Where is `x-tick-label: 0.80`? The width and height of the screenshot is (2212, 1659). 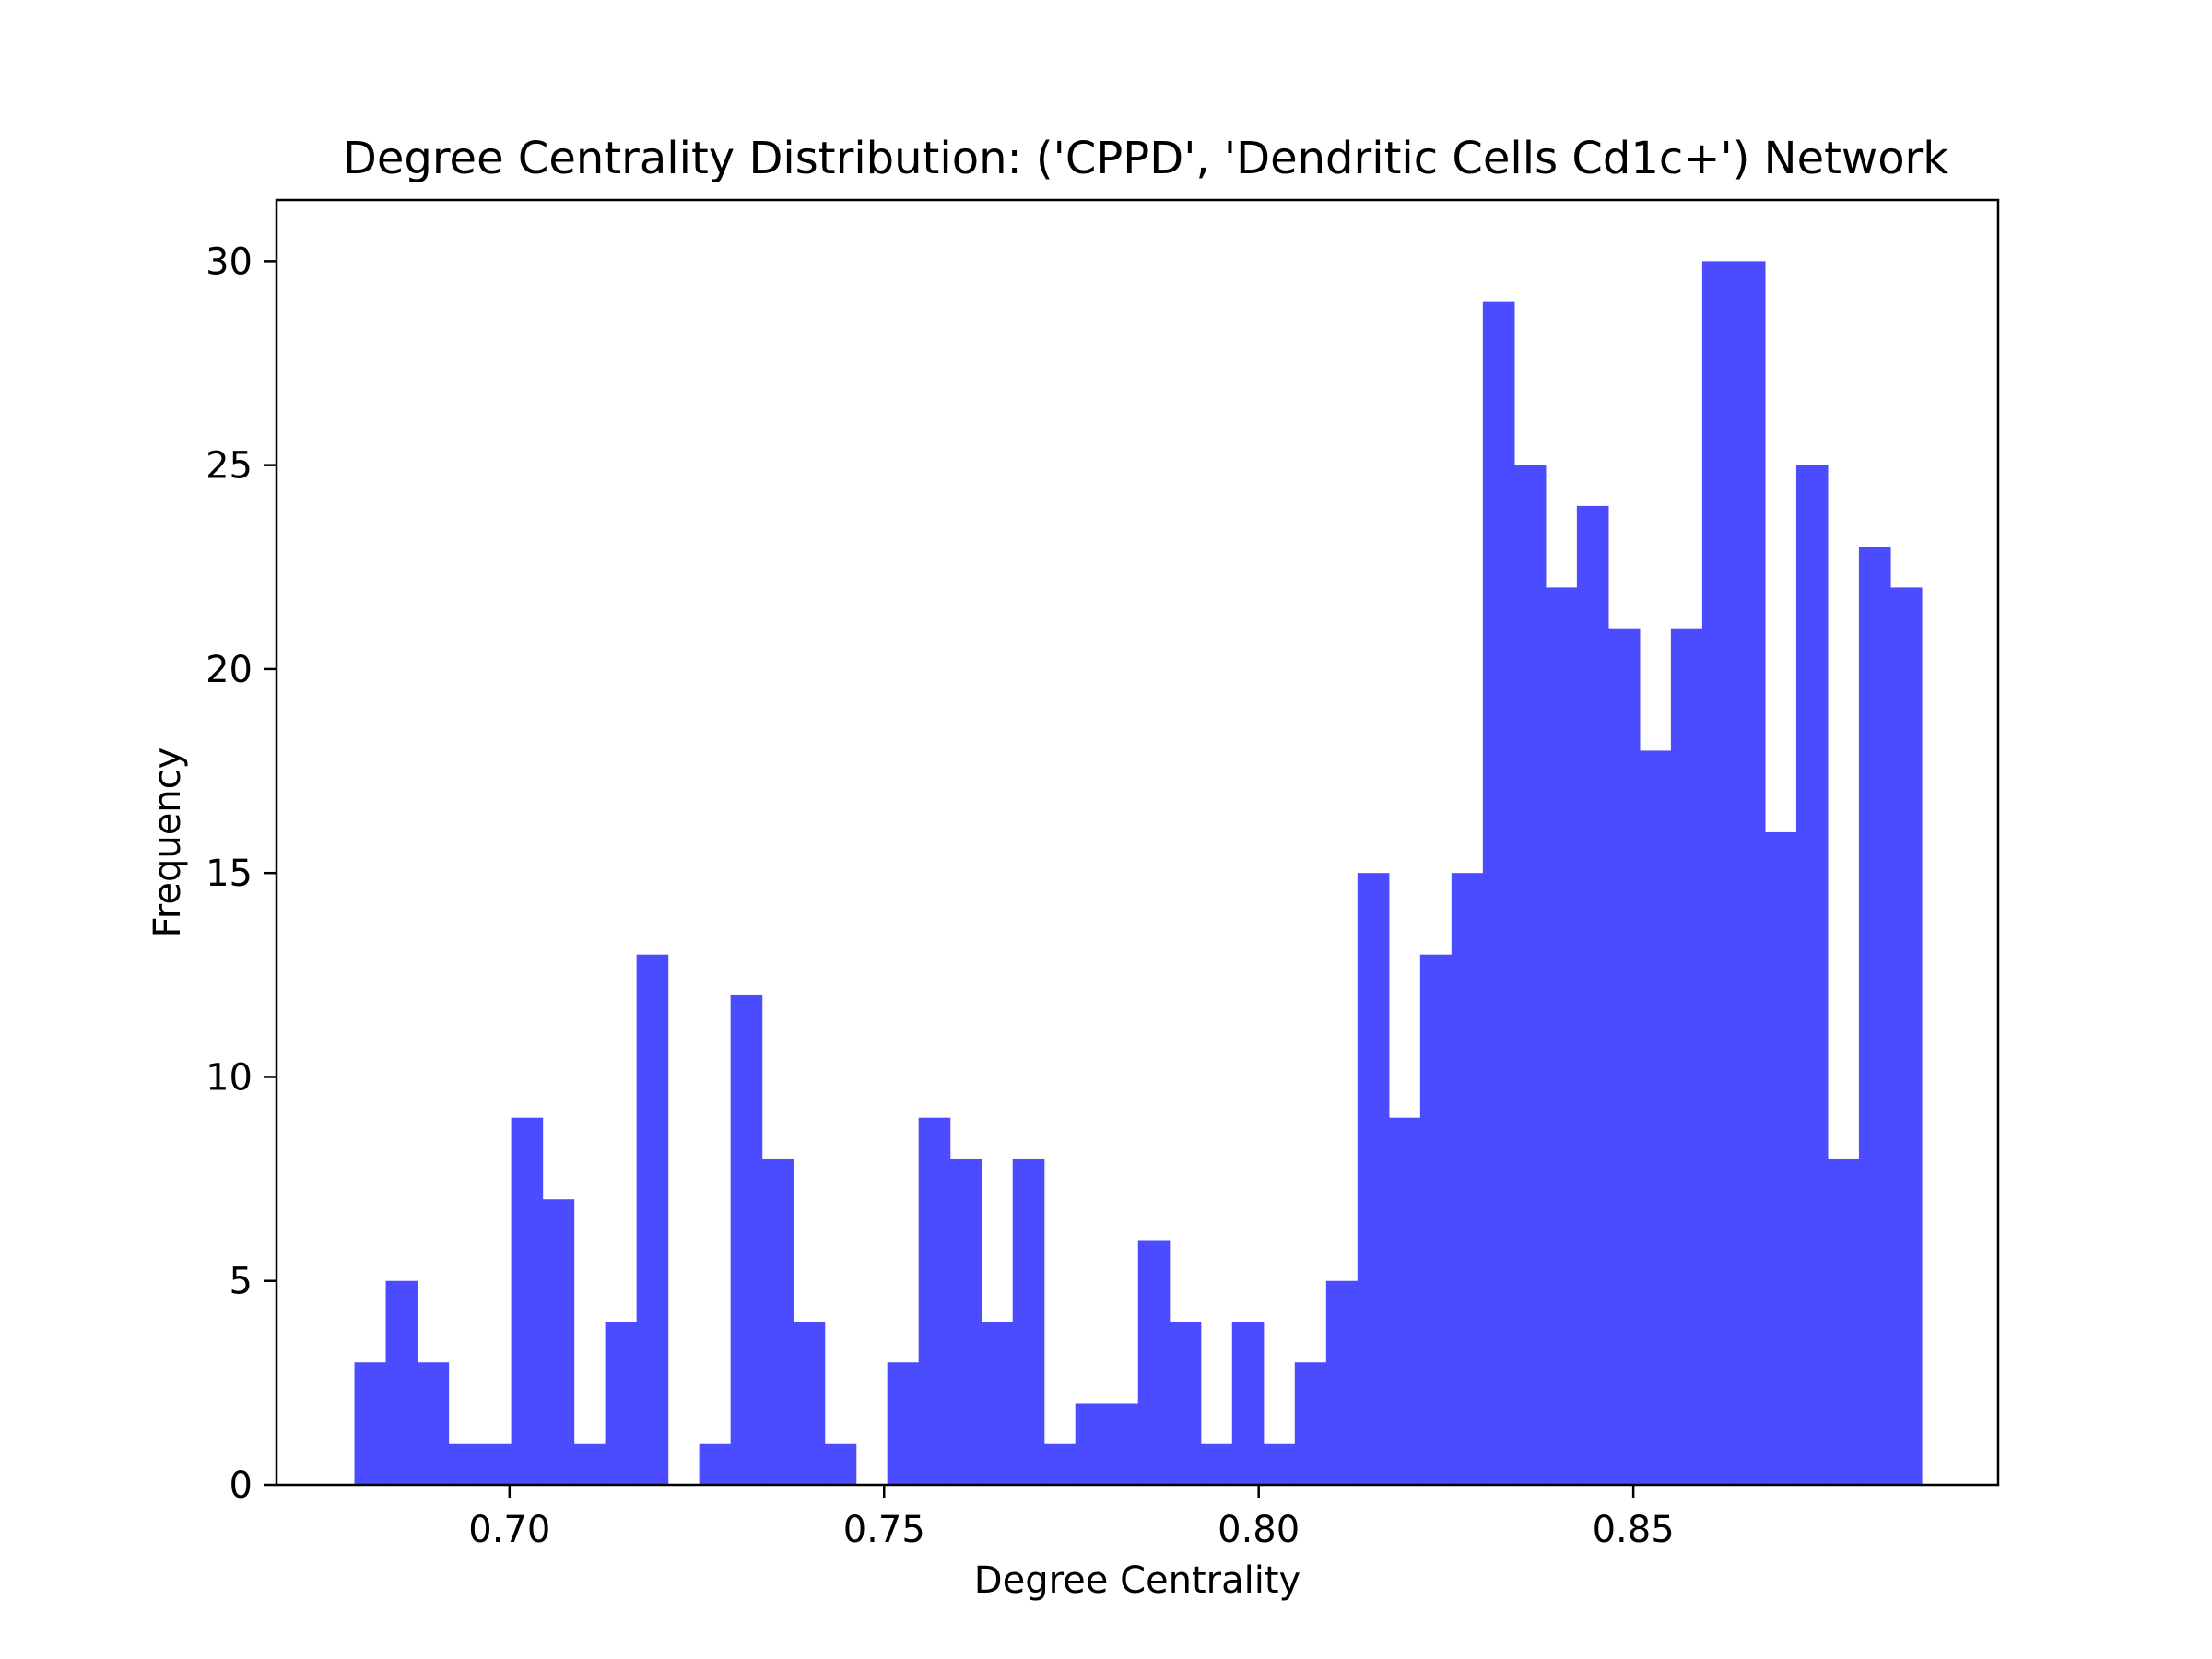 x-tick-label: 0.80 is located at coordinates (1259, 1530).